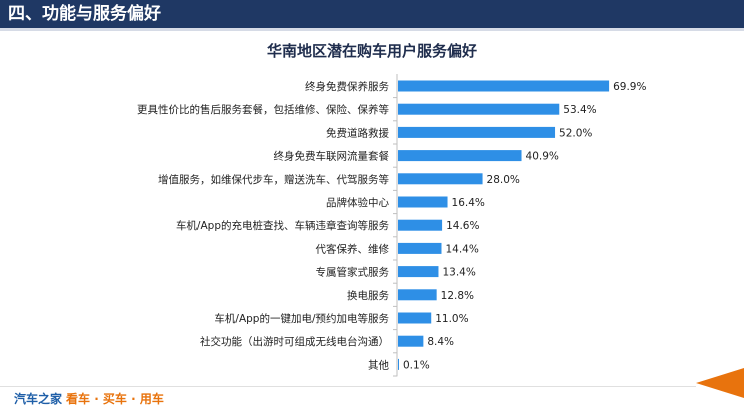  I want to click on value-label: 14.6%, so click(462, 226).